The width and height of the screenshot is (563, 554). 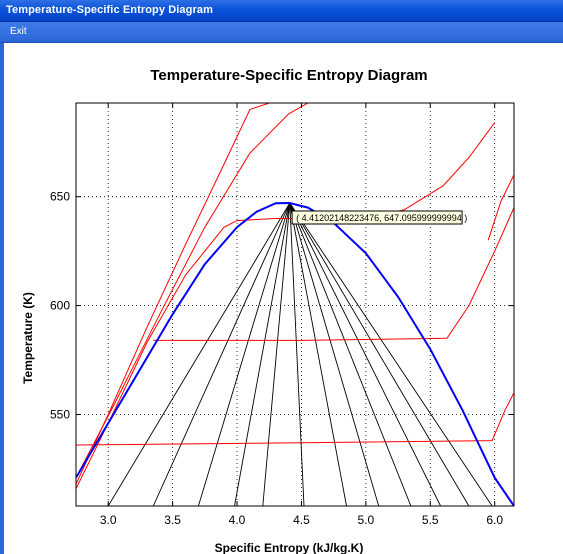 I want to click on tooltip-text: ( 4.41202148223476, 647.095999999994 ), so click(x=381, y=218).